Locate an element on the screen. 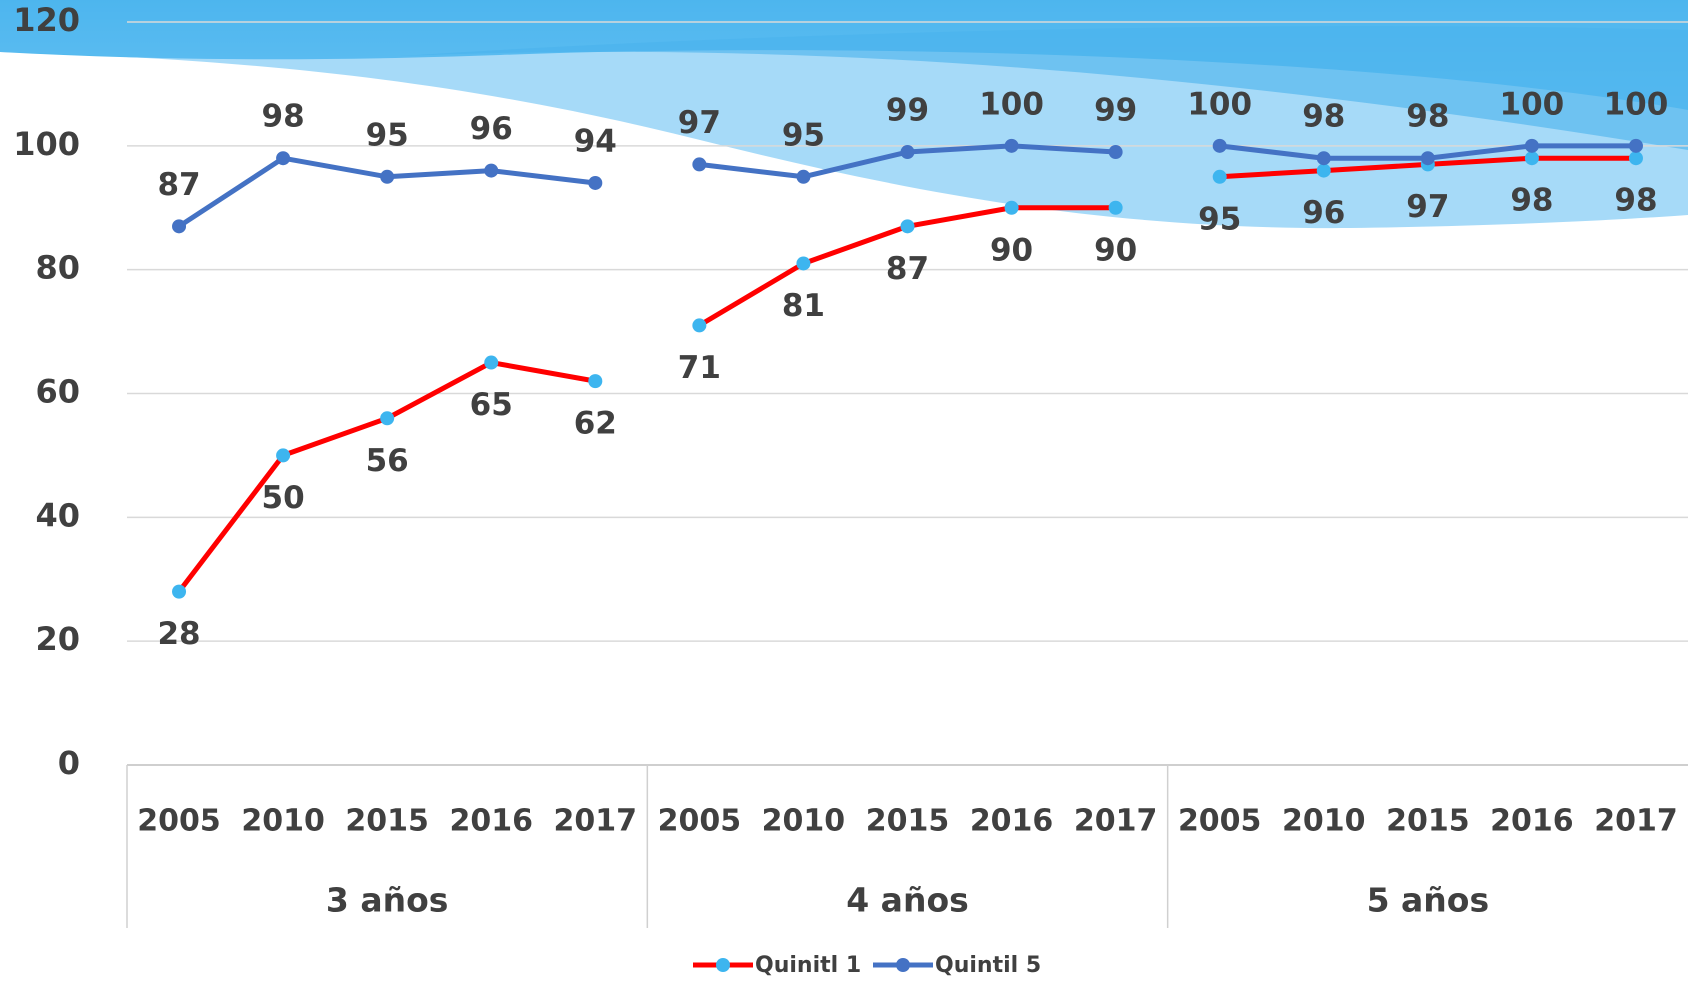 This screenshot has width=1688, height=981. y-tick-label: 60 is located at coordinates (57, 392).